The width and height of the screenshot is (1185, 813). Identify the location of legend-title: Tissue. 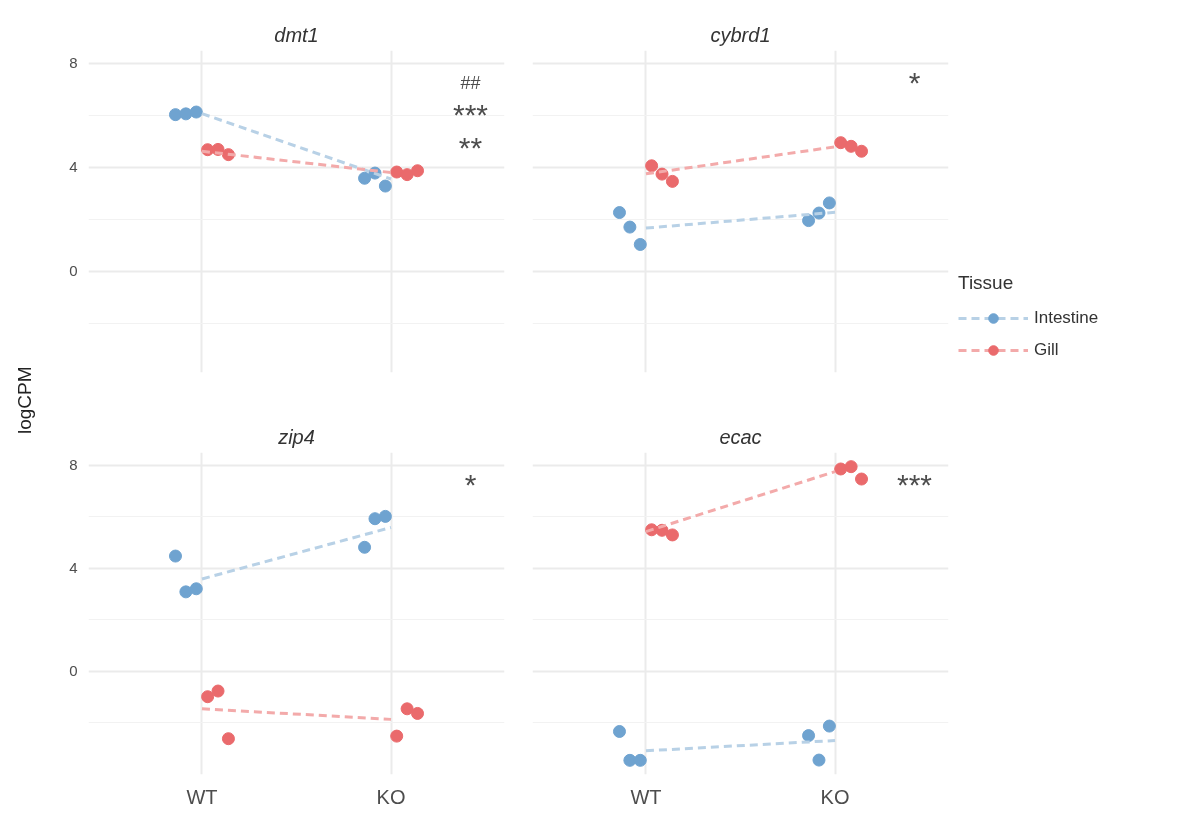
(986, 283).